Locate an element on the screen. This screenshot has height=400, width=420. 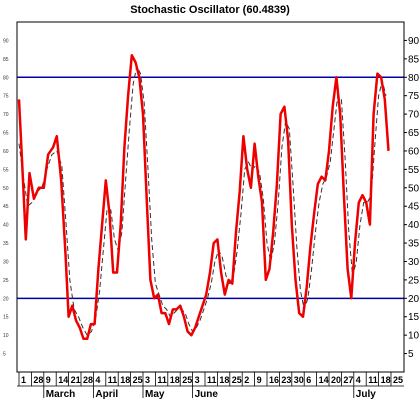
y-tick-right-label: 80 is located at coordinates (414, 78).